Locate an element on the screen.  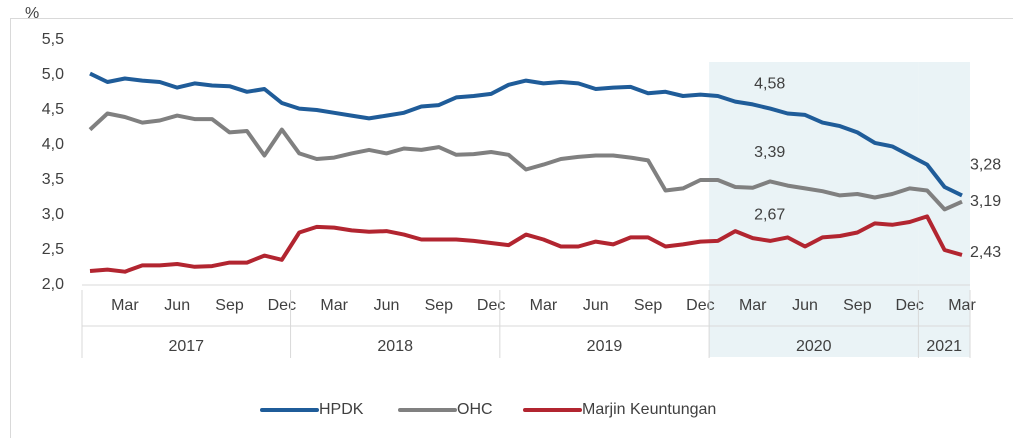
y-tick-label: 2,5 is located at coordinates (53, 249).